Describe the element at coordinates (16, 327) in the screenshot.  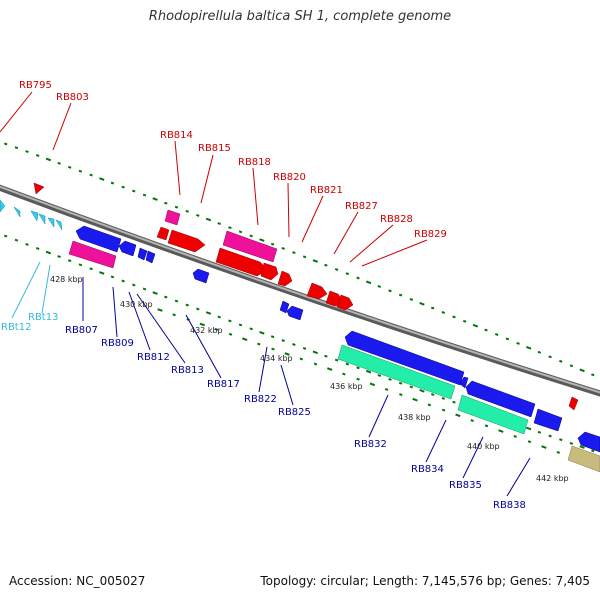
I see `trna-label: RBt12` at that location.